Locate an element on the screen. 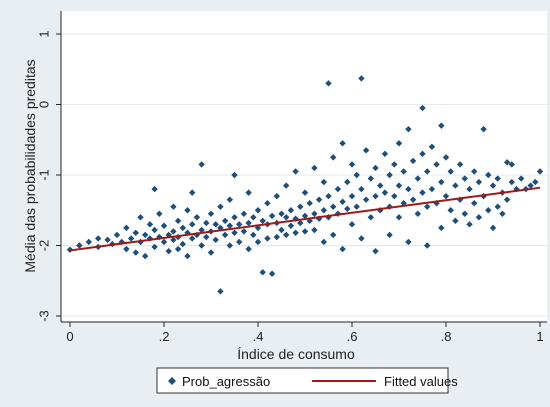 This screenshot has height=407, width=550. x-tick-label-1: .2 is located at coordinates (164, 336).